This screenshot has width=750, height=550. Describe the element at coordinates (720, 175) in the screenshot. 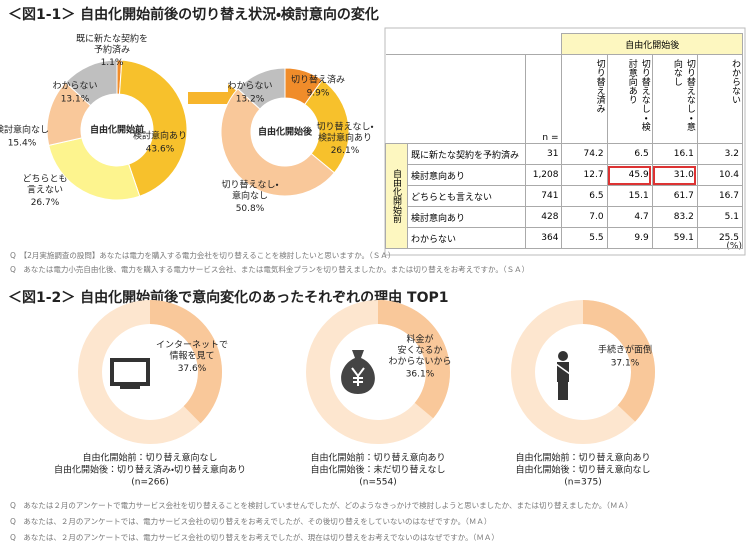

I see `table-cell: 10.4` at that location.